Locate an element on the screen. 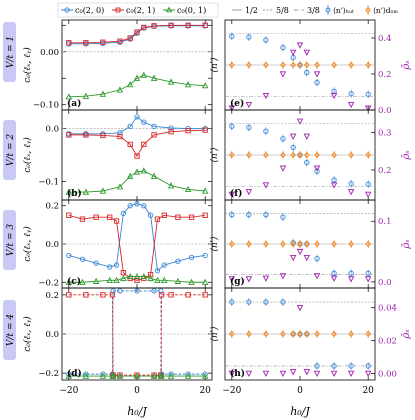  row-label-3-text: V/t = 3 is located at coordinates (11, 240).